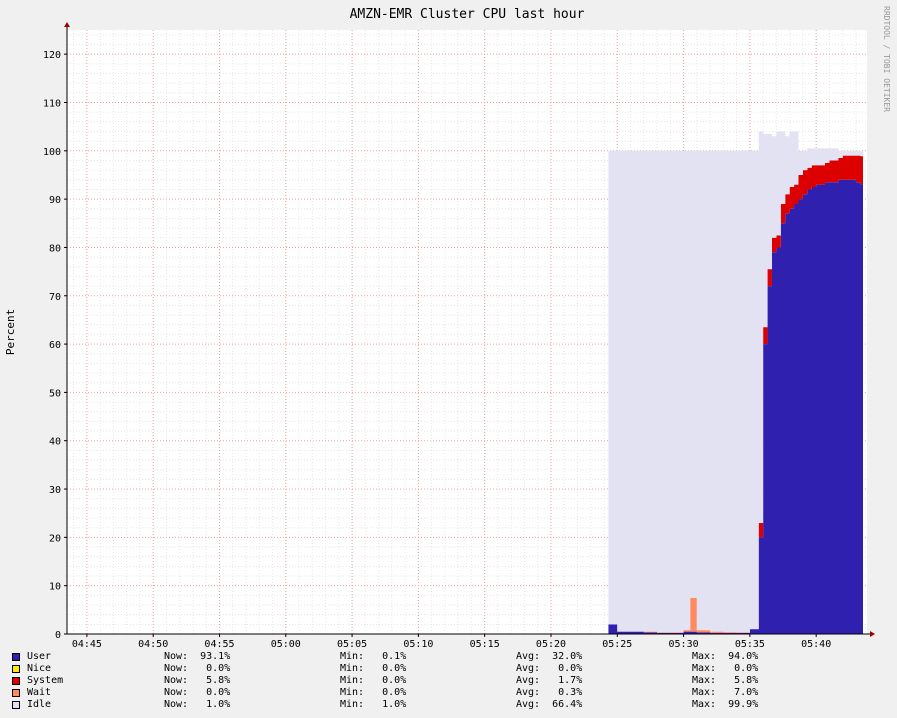 The width and height of the screenshot is (897, 718). I want to click on y-tick-label: 90, so click(55, 200).